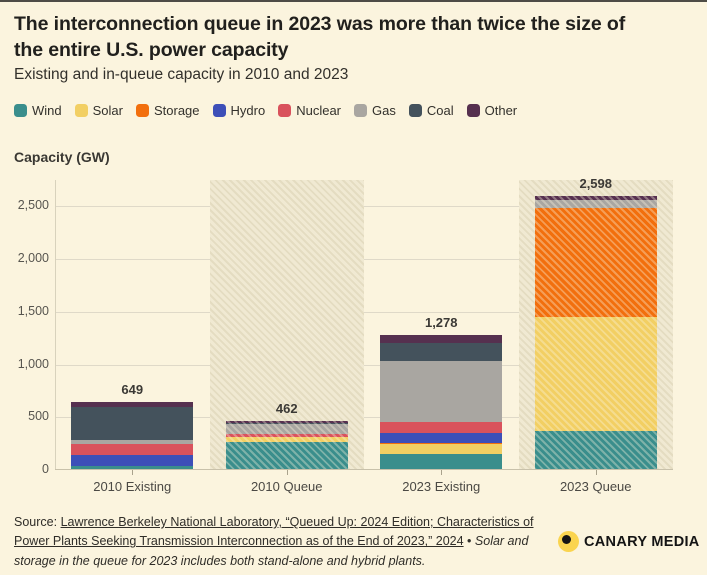 This screenshot has height=575, width=707. Describe the element at coordinates (20, 110) in the screenshot. I see `legend-swatch-wind` at that location.